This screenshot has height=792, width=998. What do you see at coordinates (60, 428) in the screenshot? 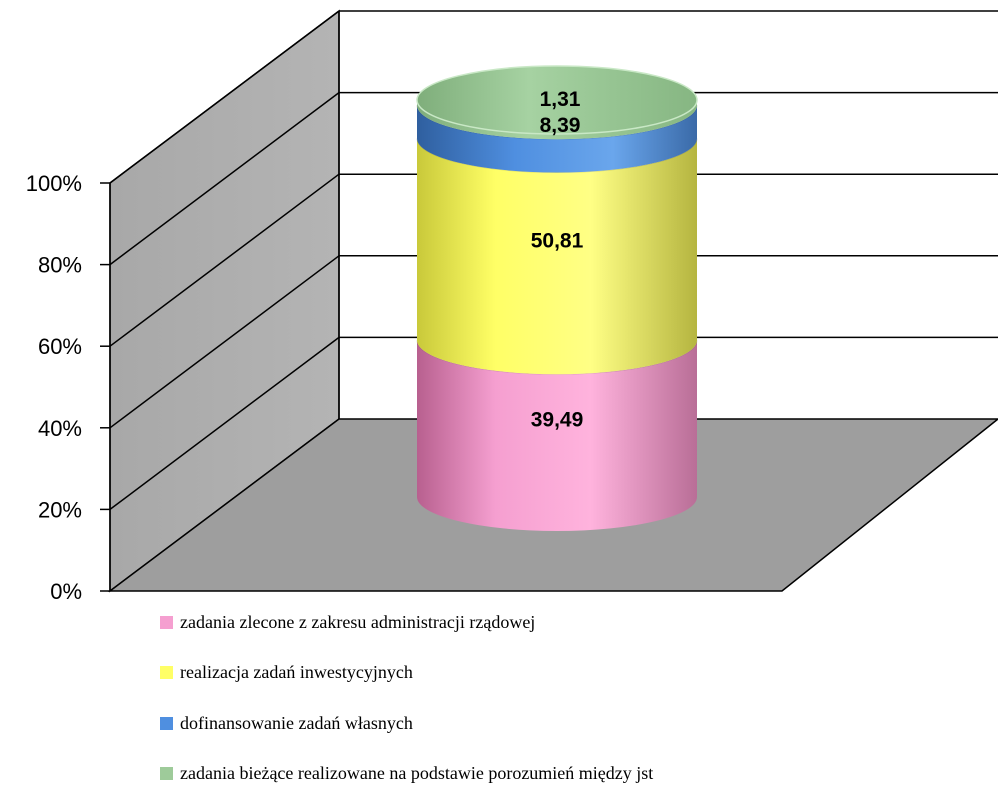
I see `y-tick-label: 40%` at bounding box center [60, 428].